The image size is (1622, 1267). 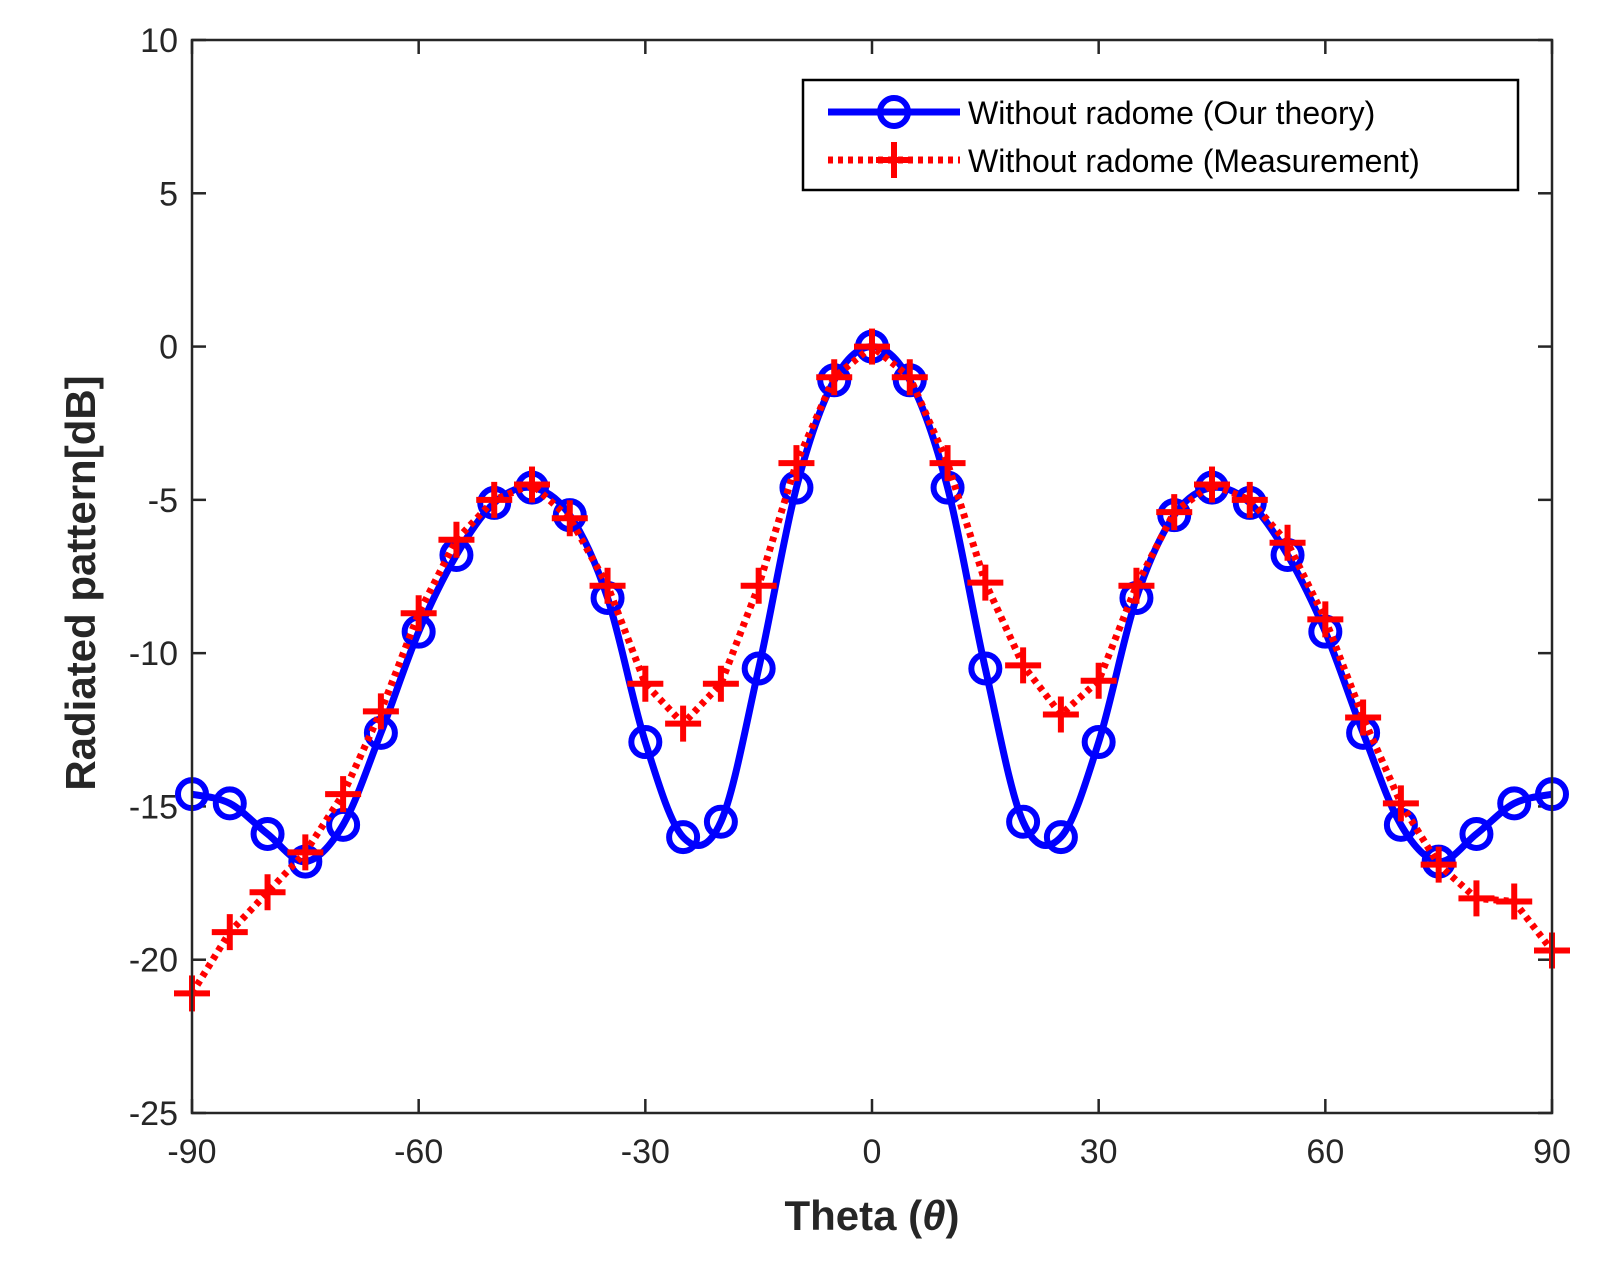 I want to click on legend-theory-marker, so click(x=894, y=112).